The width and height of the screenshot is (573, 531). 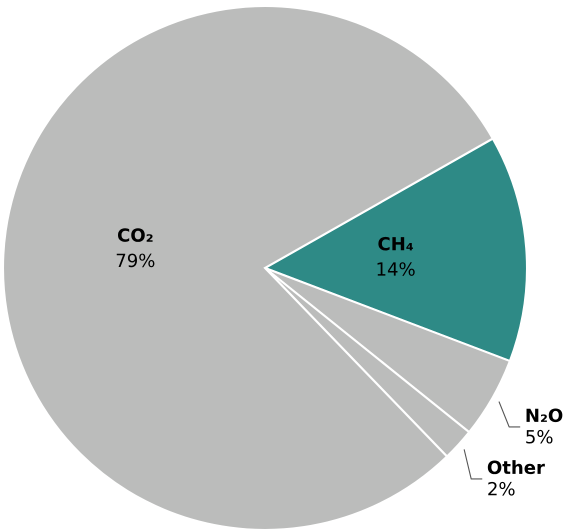 What do you see at coordinates (544, 415) in the screenshot?
I see `slice-label: N₂O` at bounding box center [544, 415].